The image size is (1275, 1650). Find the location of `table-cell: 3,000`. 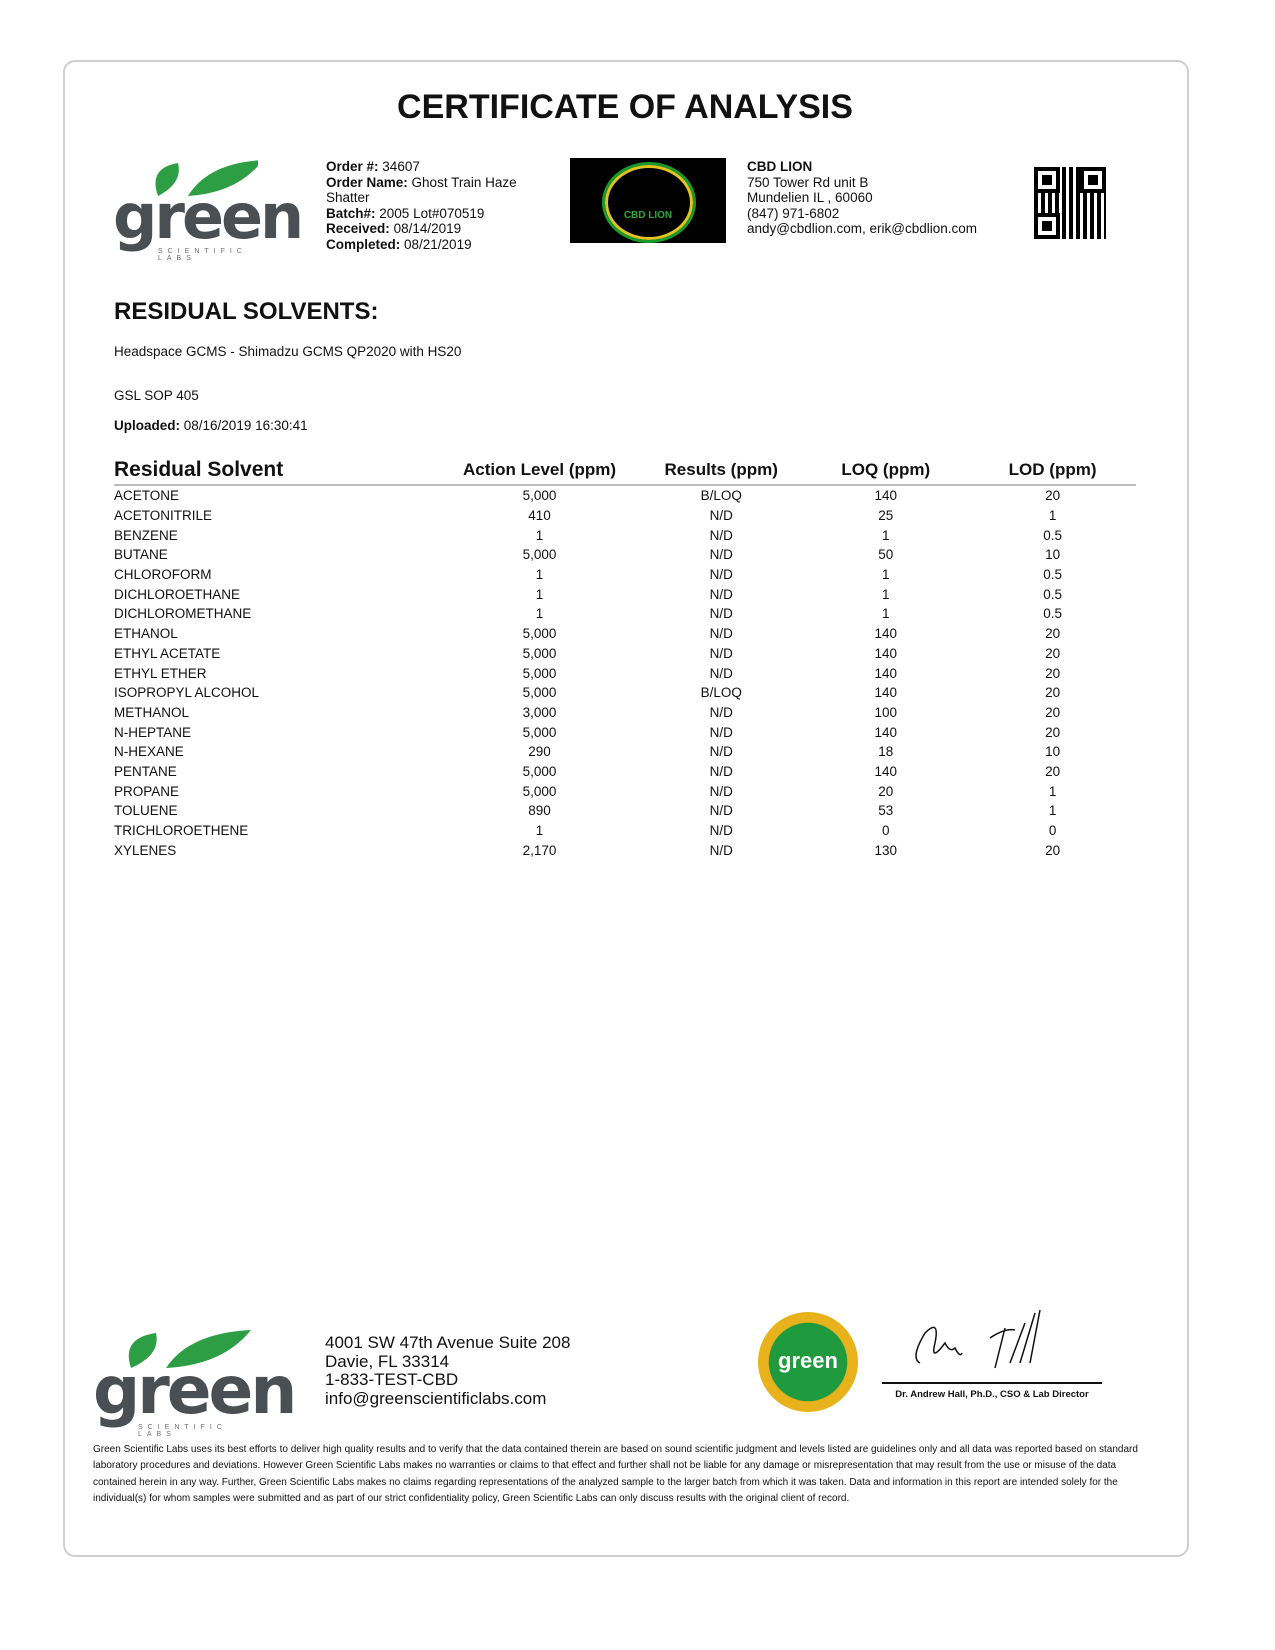

table-cell: 3,000 is located at coordinates (539, 712).